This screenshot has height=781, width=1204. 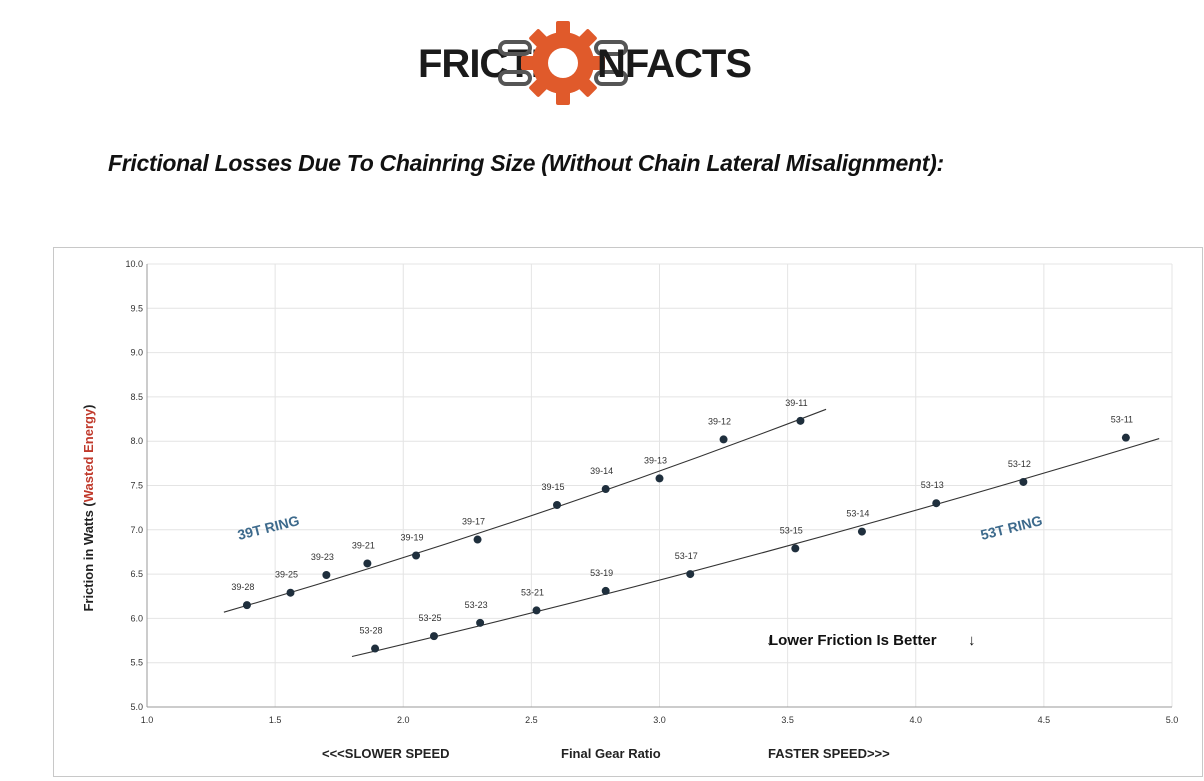 I want to click on point-label-53-17: 53-17, so click(x=686, y=556).